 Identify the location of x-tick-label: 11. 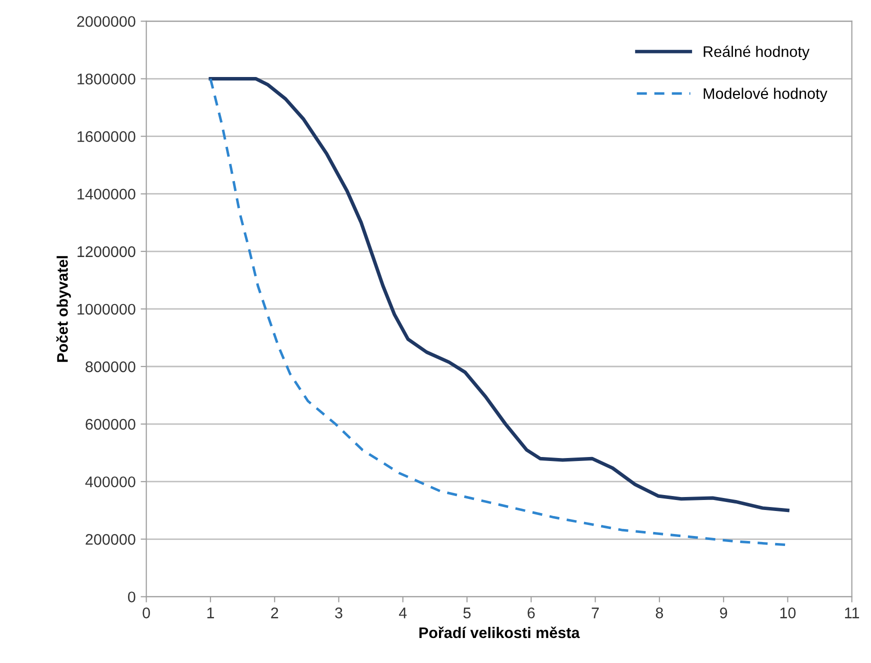
(852, 613).